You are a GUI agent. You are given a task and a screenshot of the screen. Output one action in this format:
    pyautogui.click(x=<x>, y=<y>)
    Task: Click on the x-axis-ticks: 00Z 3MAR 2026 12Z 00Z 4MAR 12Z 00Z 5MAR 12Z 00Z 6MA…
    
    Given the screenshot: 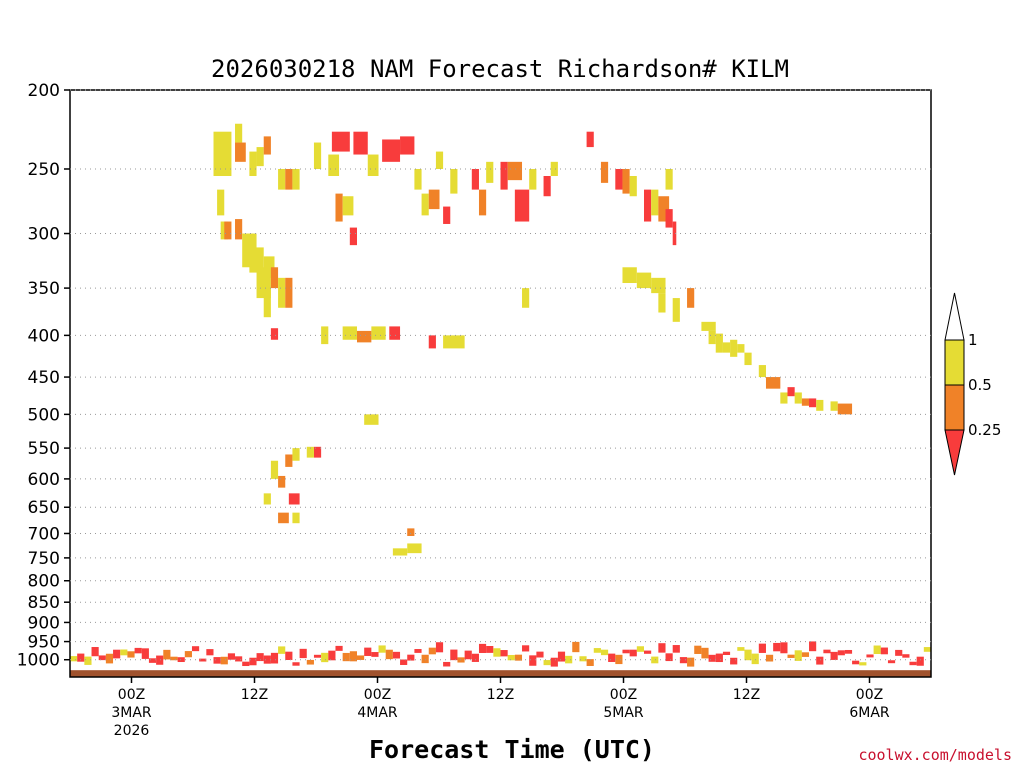 What is the action you would take?
    pyautogui.click(x=500, y=708)
    